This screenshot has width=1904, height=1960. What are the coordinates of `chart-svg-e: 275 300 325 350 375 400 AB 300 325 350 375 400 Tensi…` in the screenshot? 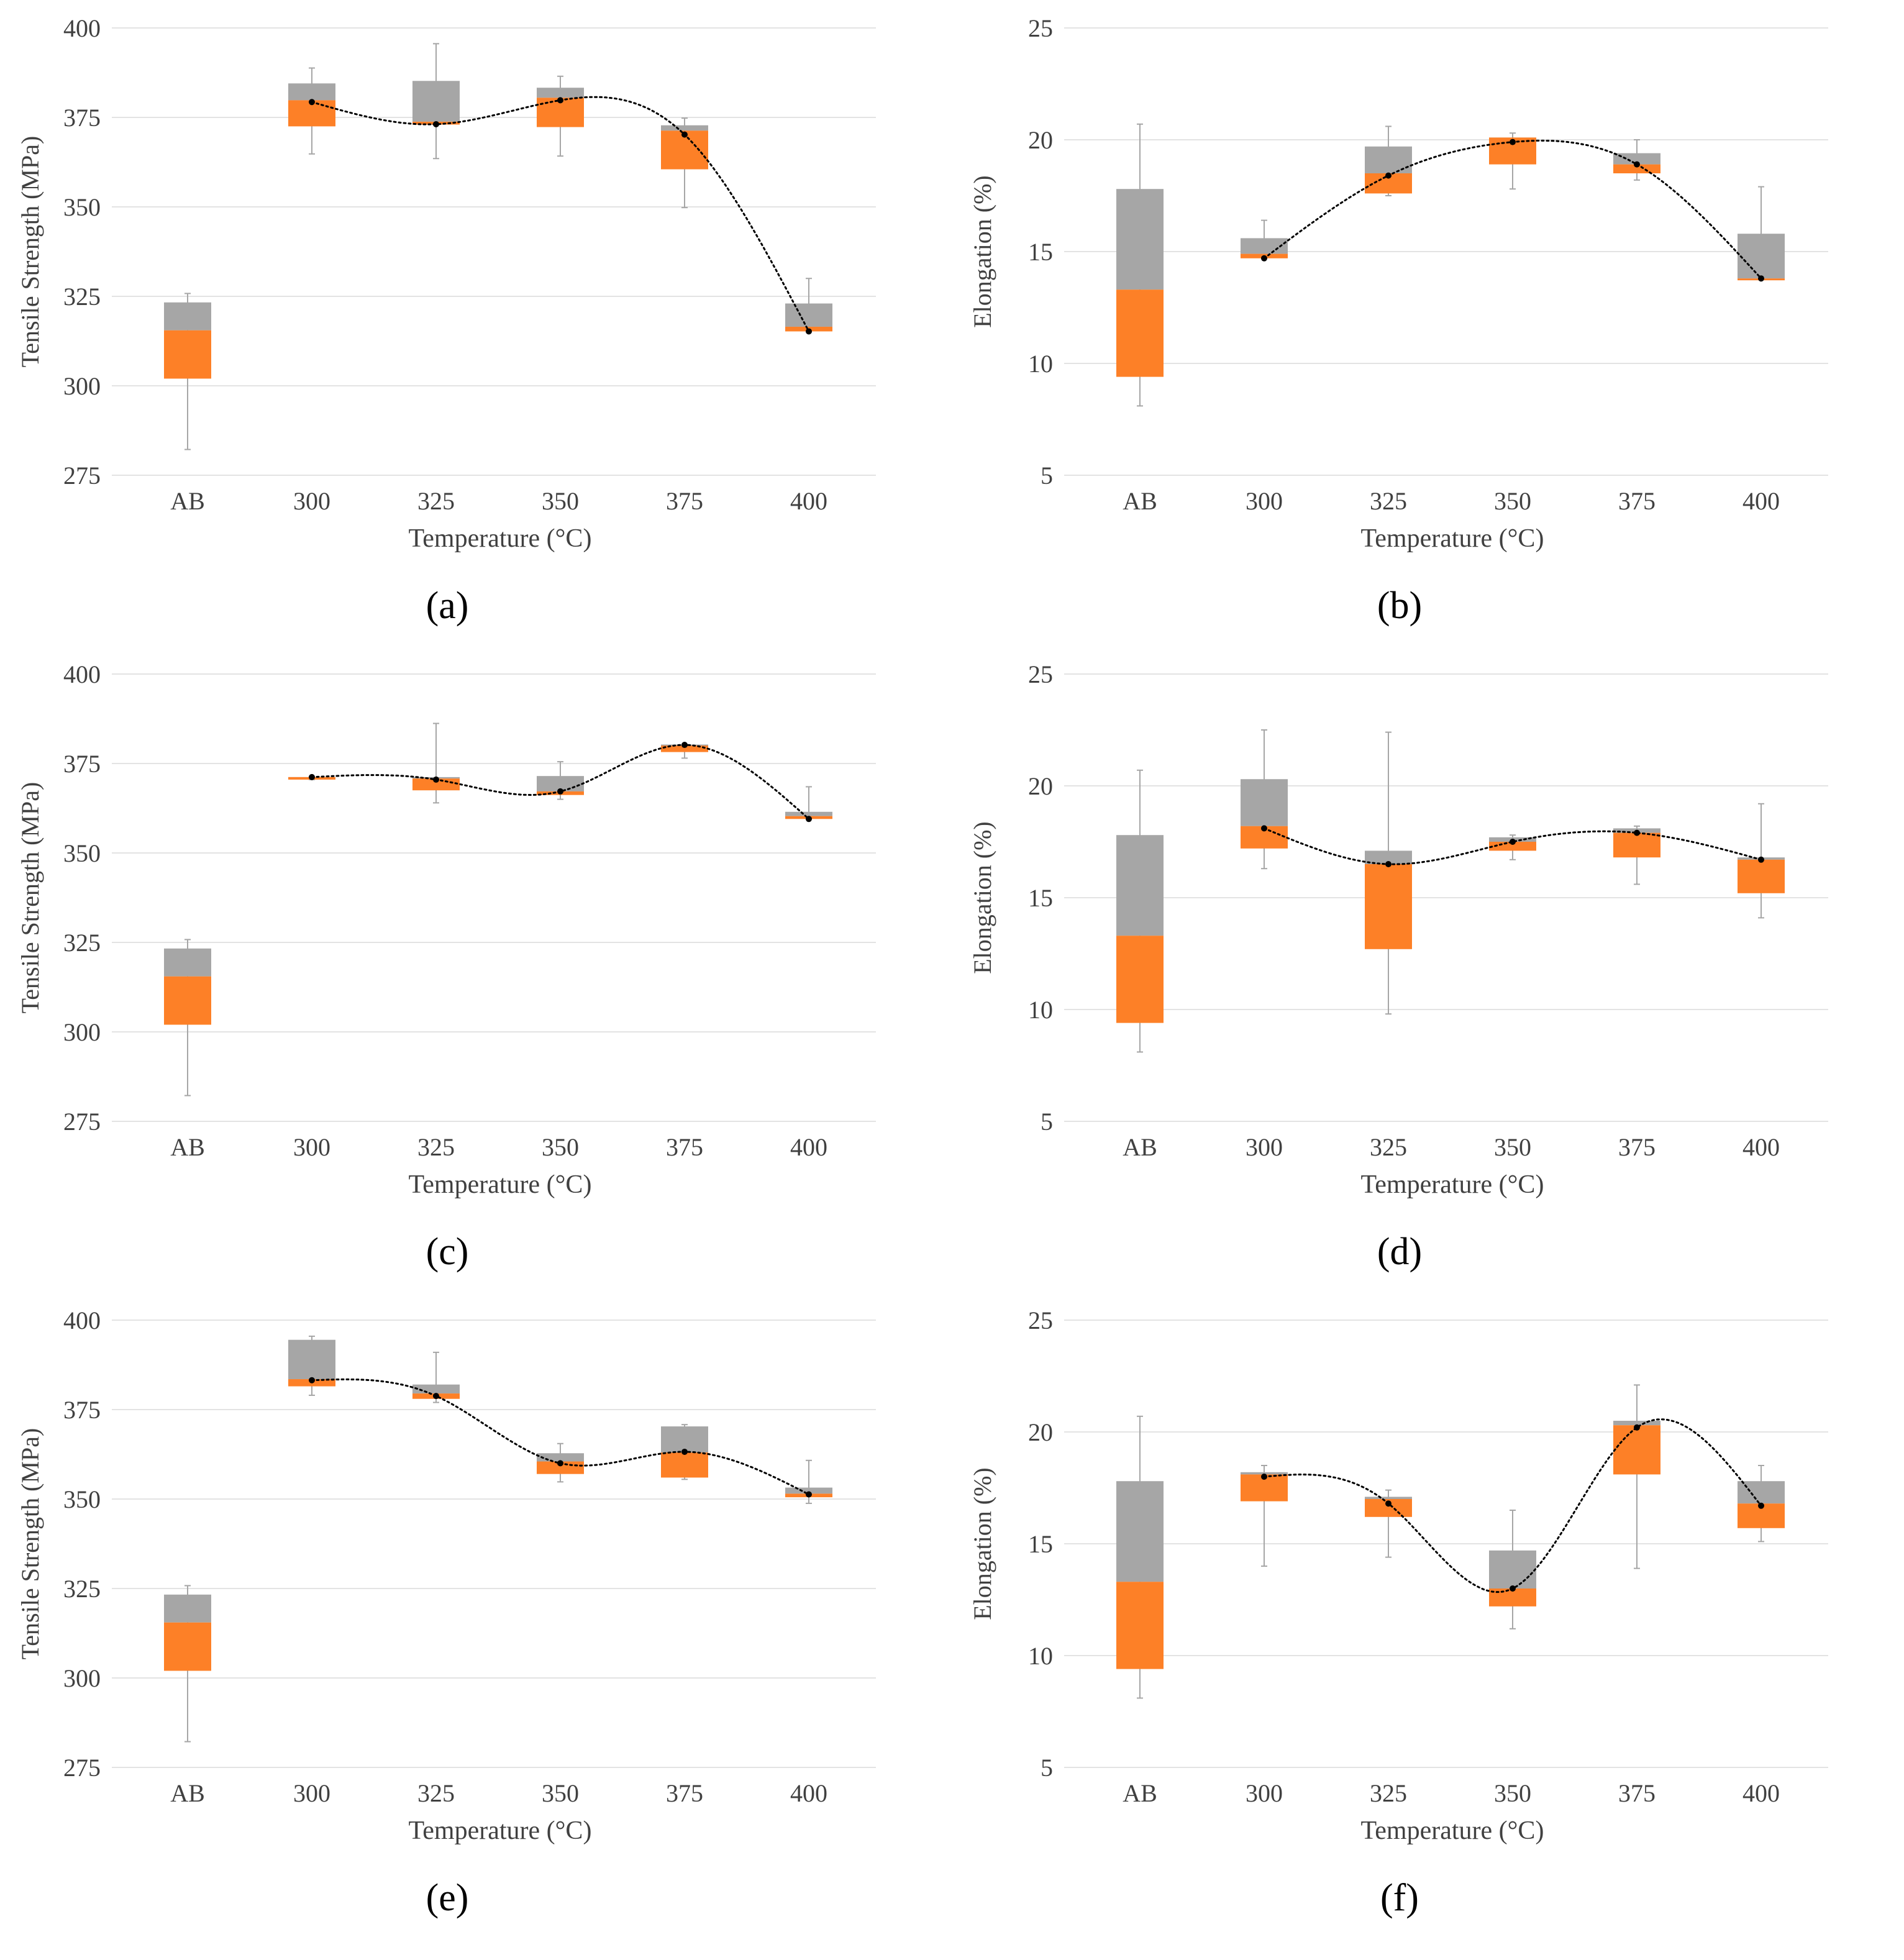 It's located at (446, 1612).